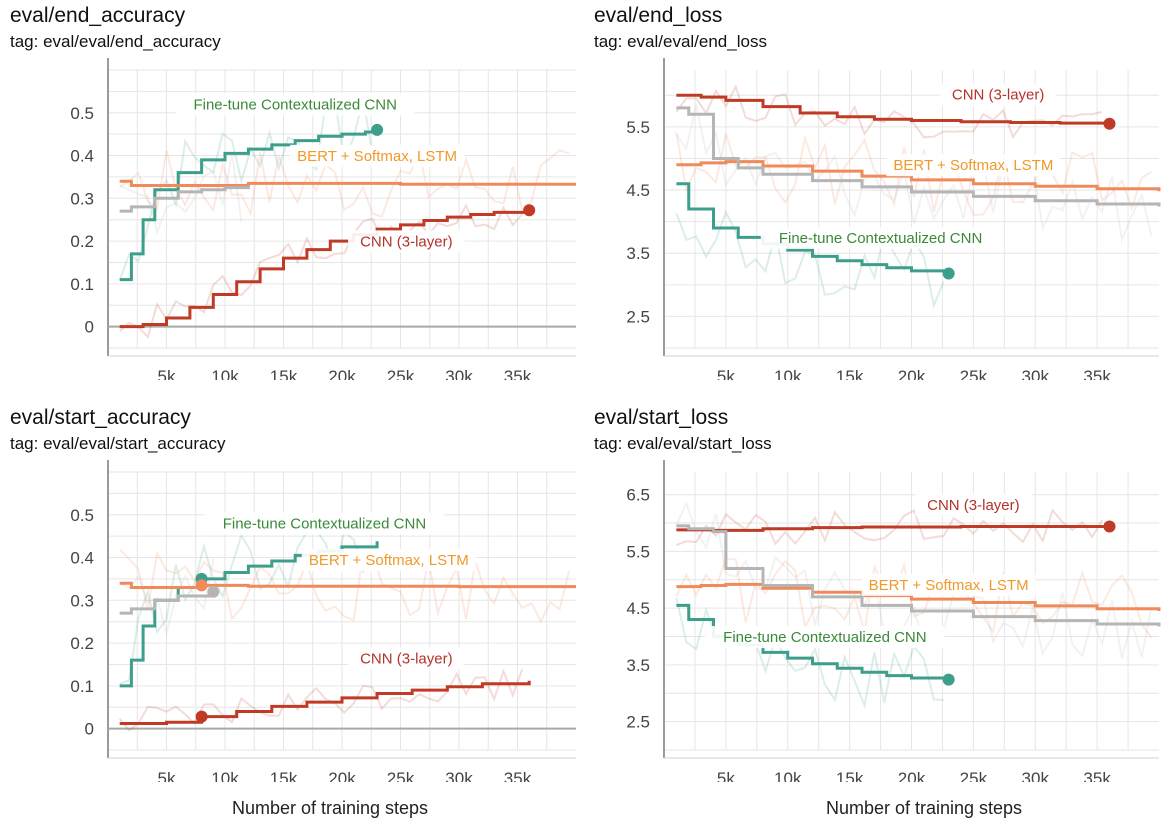 The image size is (1161, 826). What do you see at coordinates (658, 15) in the screenshot?
I see `chart-title: eval/end_loss` at bounding box center [658, 15].